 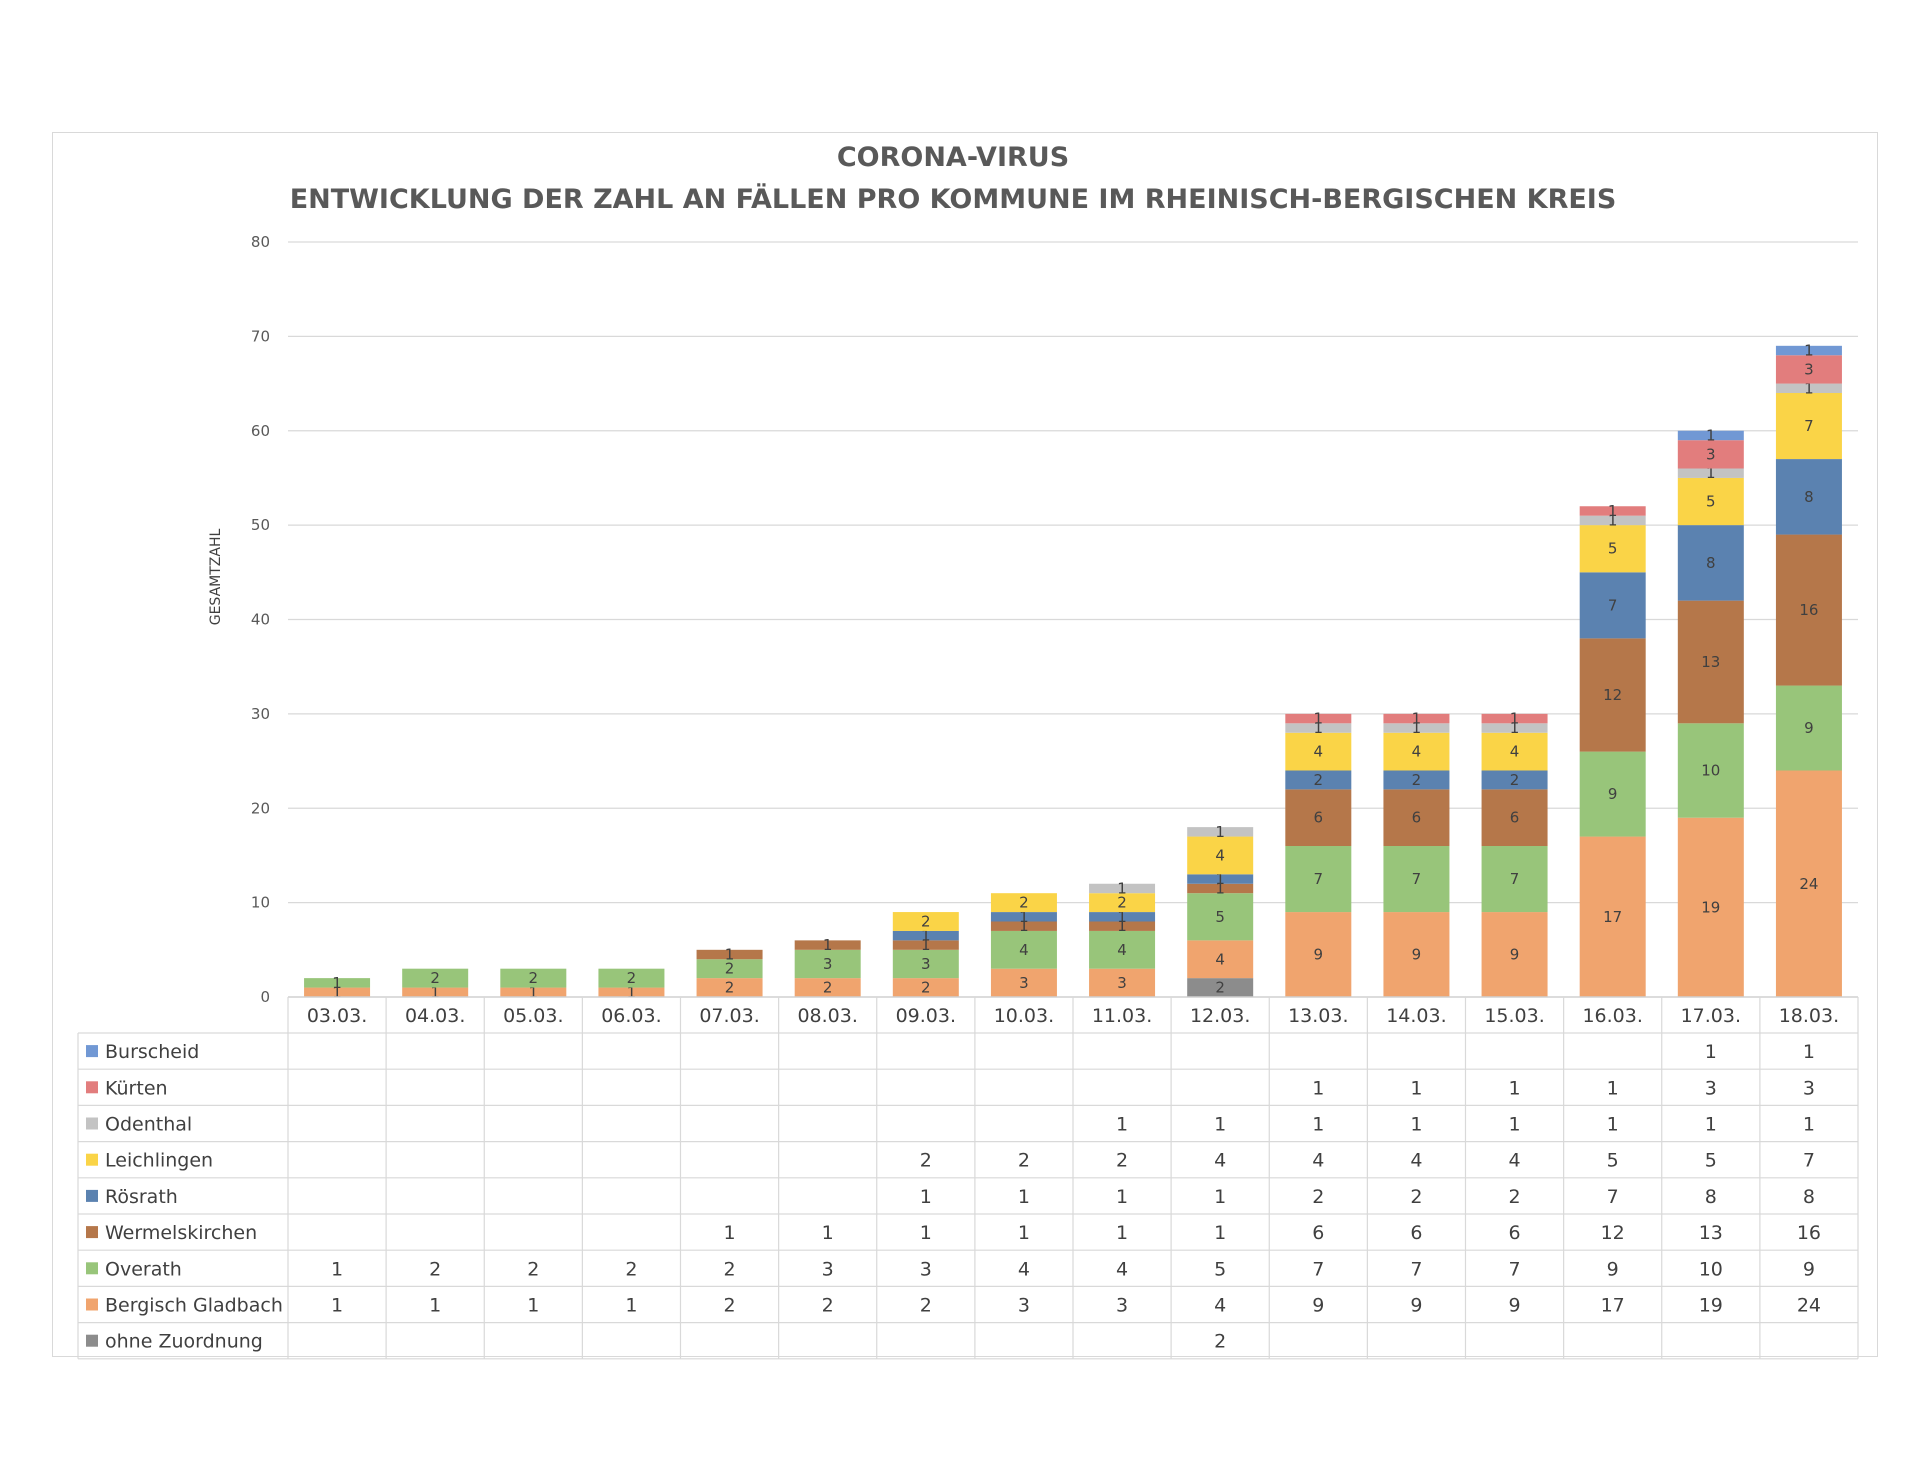 What do you see at coordinates (1809, 1197) in the screenshot?
I see `table-cell: 8` at bounding box center [1809, 1197].